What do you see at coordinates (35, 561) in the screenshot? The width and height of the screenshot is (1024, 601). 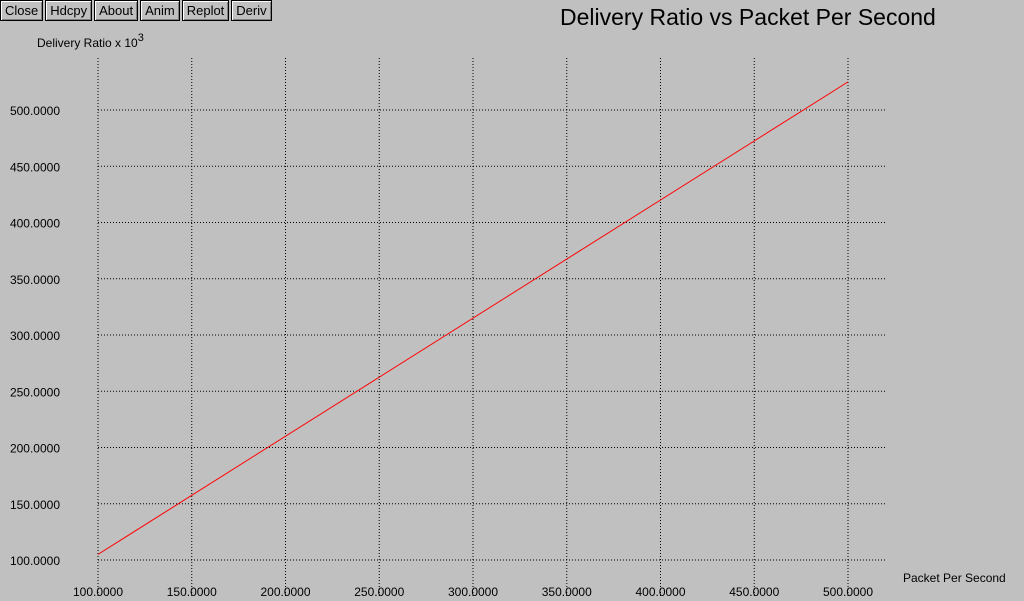 I see `y-tick-label: 100.0000` at bounding box center [35, 561].